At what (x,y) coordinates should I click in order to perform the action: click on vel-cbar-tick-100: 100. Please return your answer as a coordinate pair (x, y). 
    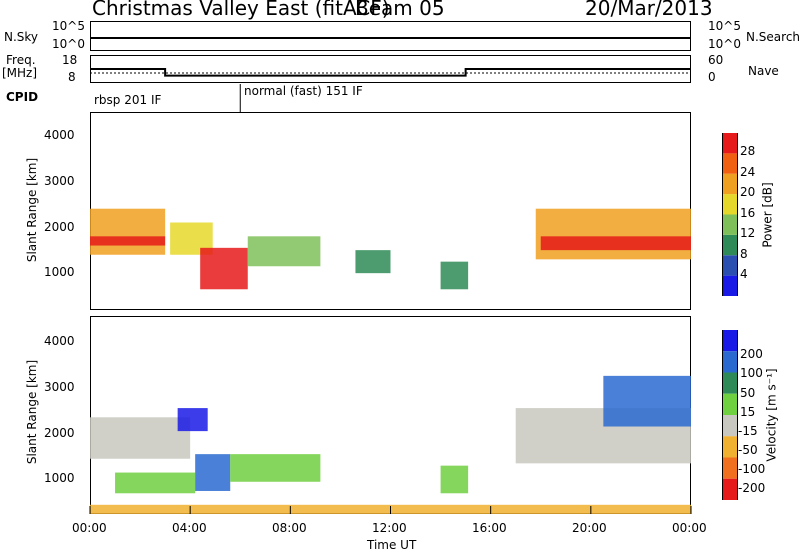
    Looking at the image, I should click on (751, 373).